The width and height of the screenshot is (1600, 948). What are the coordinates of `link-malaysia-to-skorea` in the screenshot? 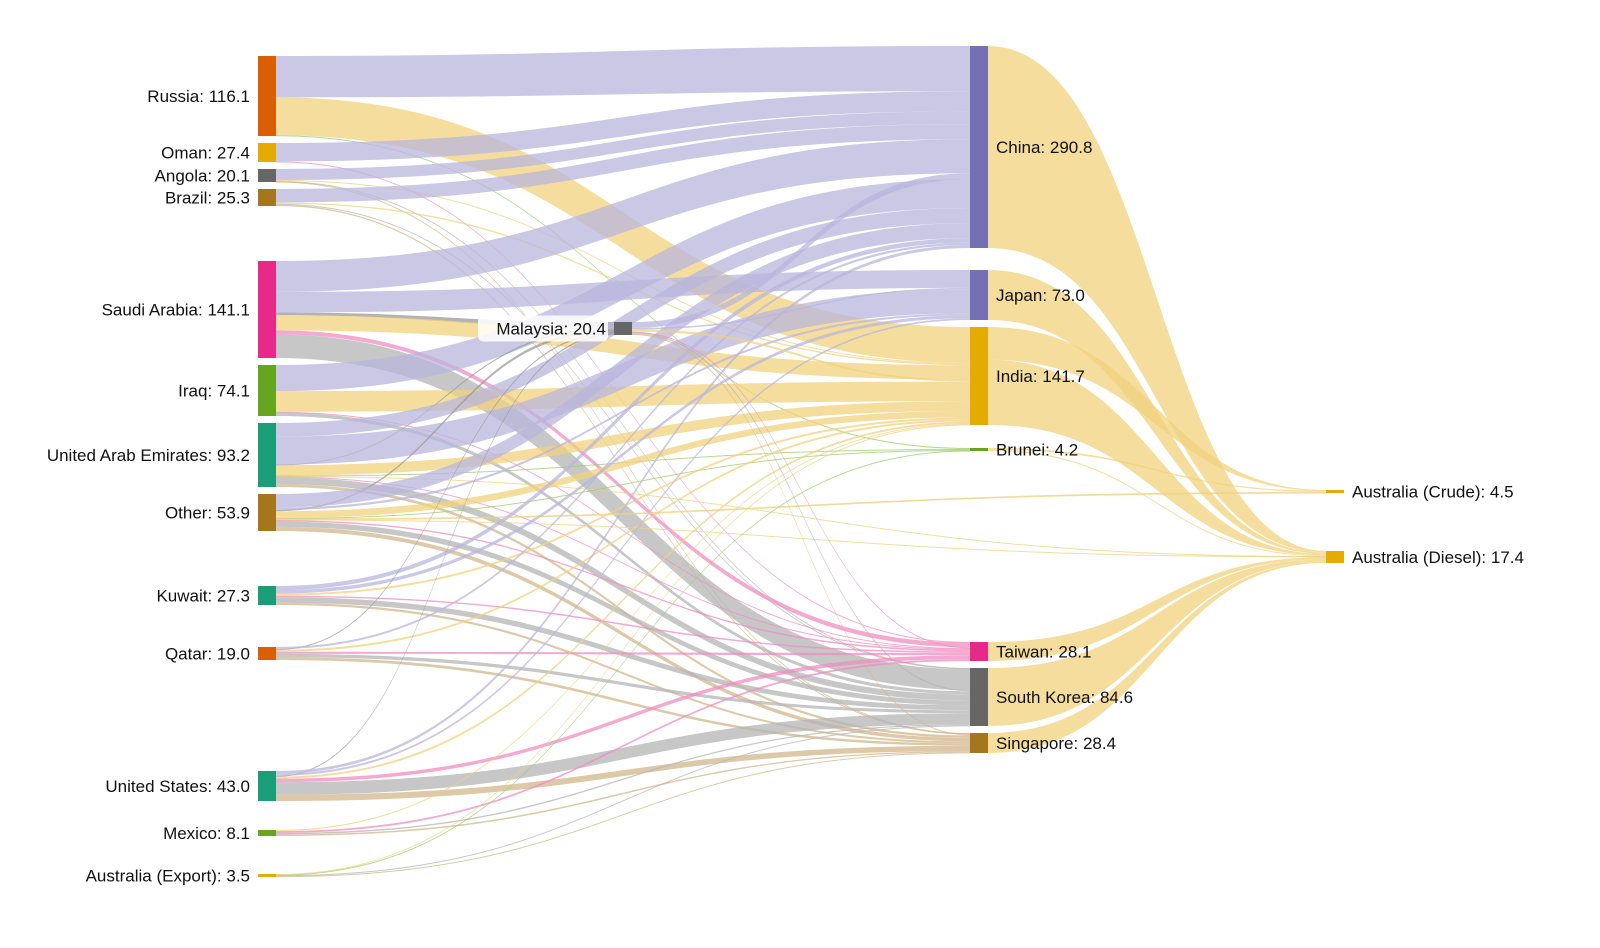 It's located at (801, 512).